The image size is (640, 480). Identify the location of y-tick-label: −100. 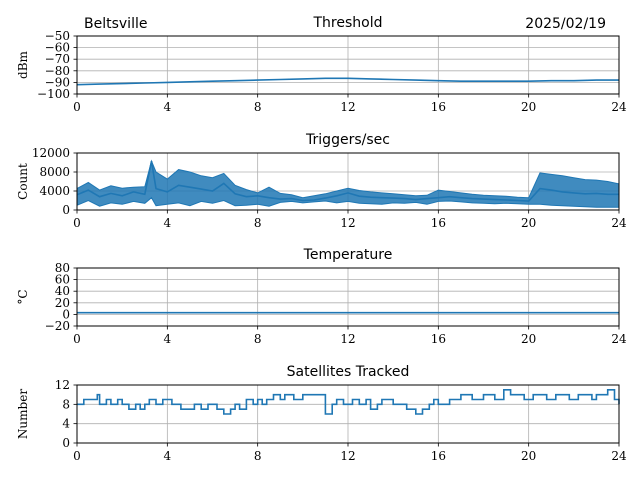
(53, 94).